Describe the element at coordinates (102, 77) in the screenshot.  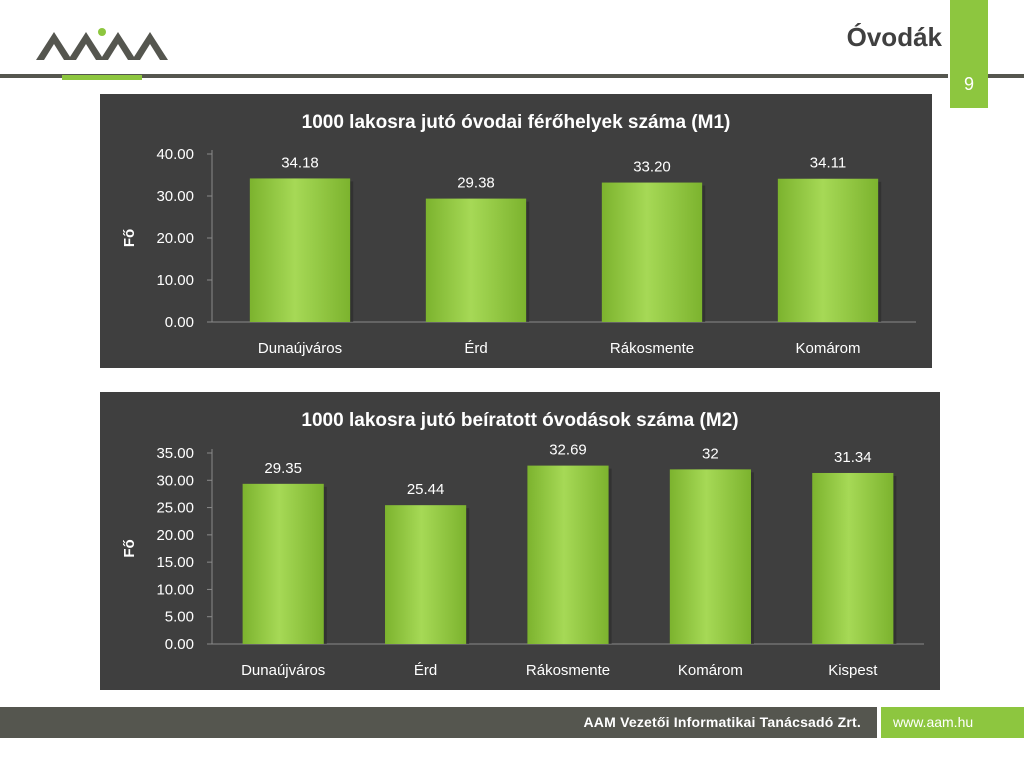
I see `logo-accent-bar` at that location.